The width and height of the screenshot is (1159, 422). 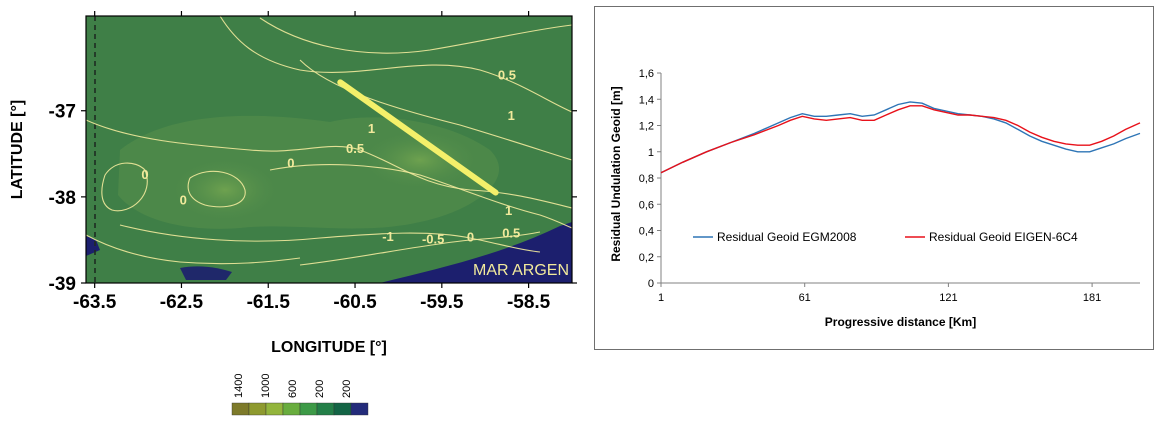 What do you see at coordinates (511, 232) in the screenshot?
I see `contour-label-8: 0.5` at bounding box center [511, 232].